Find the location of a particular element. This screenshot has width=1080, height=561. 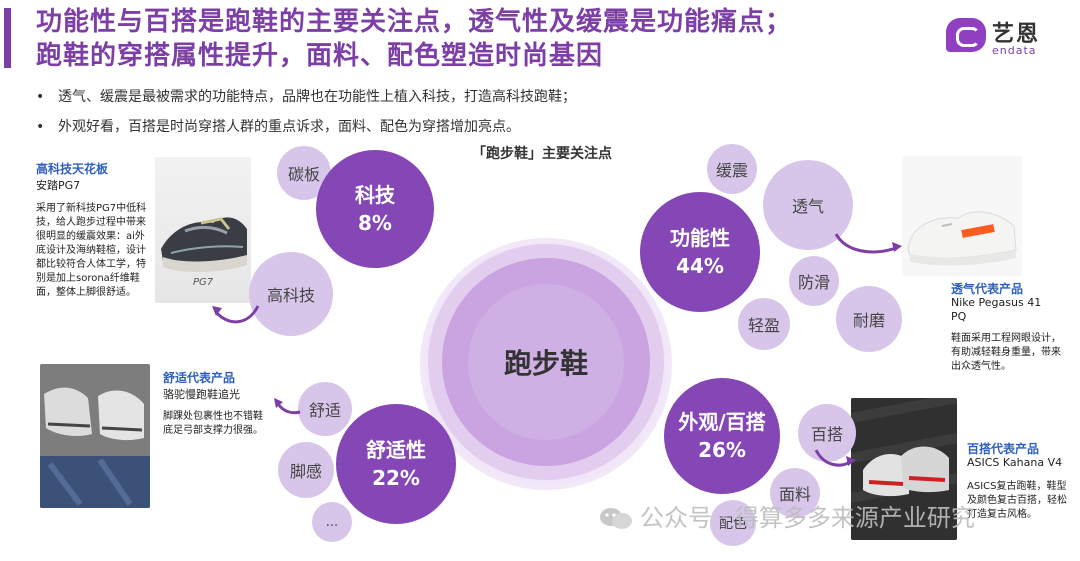

keyword-bubble-fabric: 面料 is located at coordinates (795, 493).